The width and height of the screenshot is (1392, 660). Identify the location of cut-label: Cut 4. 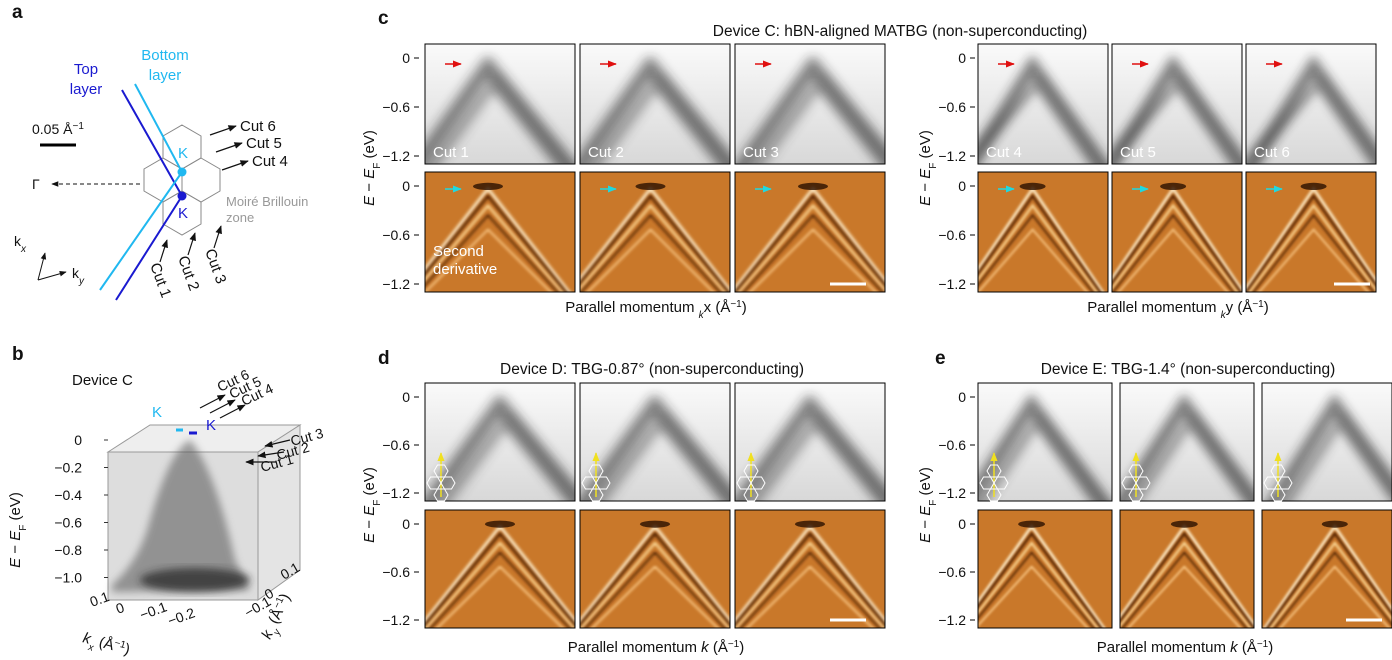
(270, 161).